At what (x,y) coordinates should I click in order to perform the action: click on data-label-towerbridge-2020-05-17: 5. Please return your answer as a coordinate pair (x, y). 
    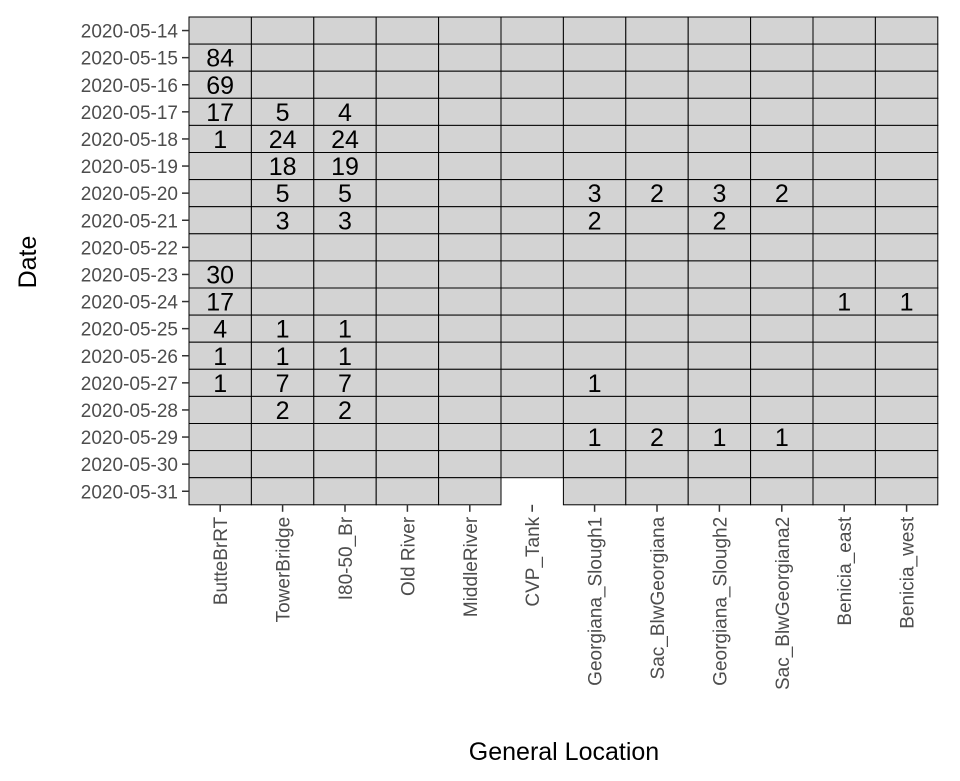
    Looking at the image, I should click on (283, 113).